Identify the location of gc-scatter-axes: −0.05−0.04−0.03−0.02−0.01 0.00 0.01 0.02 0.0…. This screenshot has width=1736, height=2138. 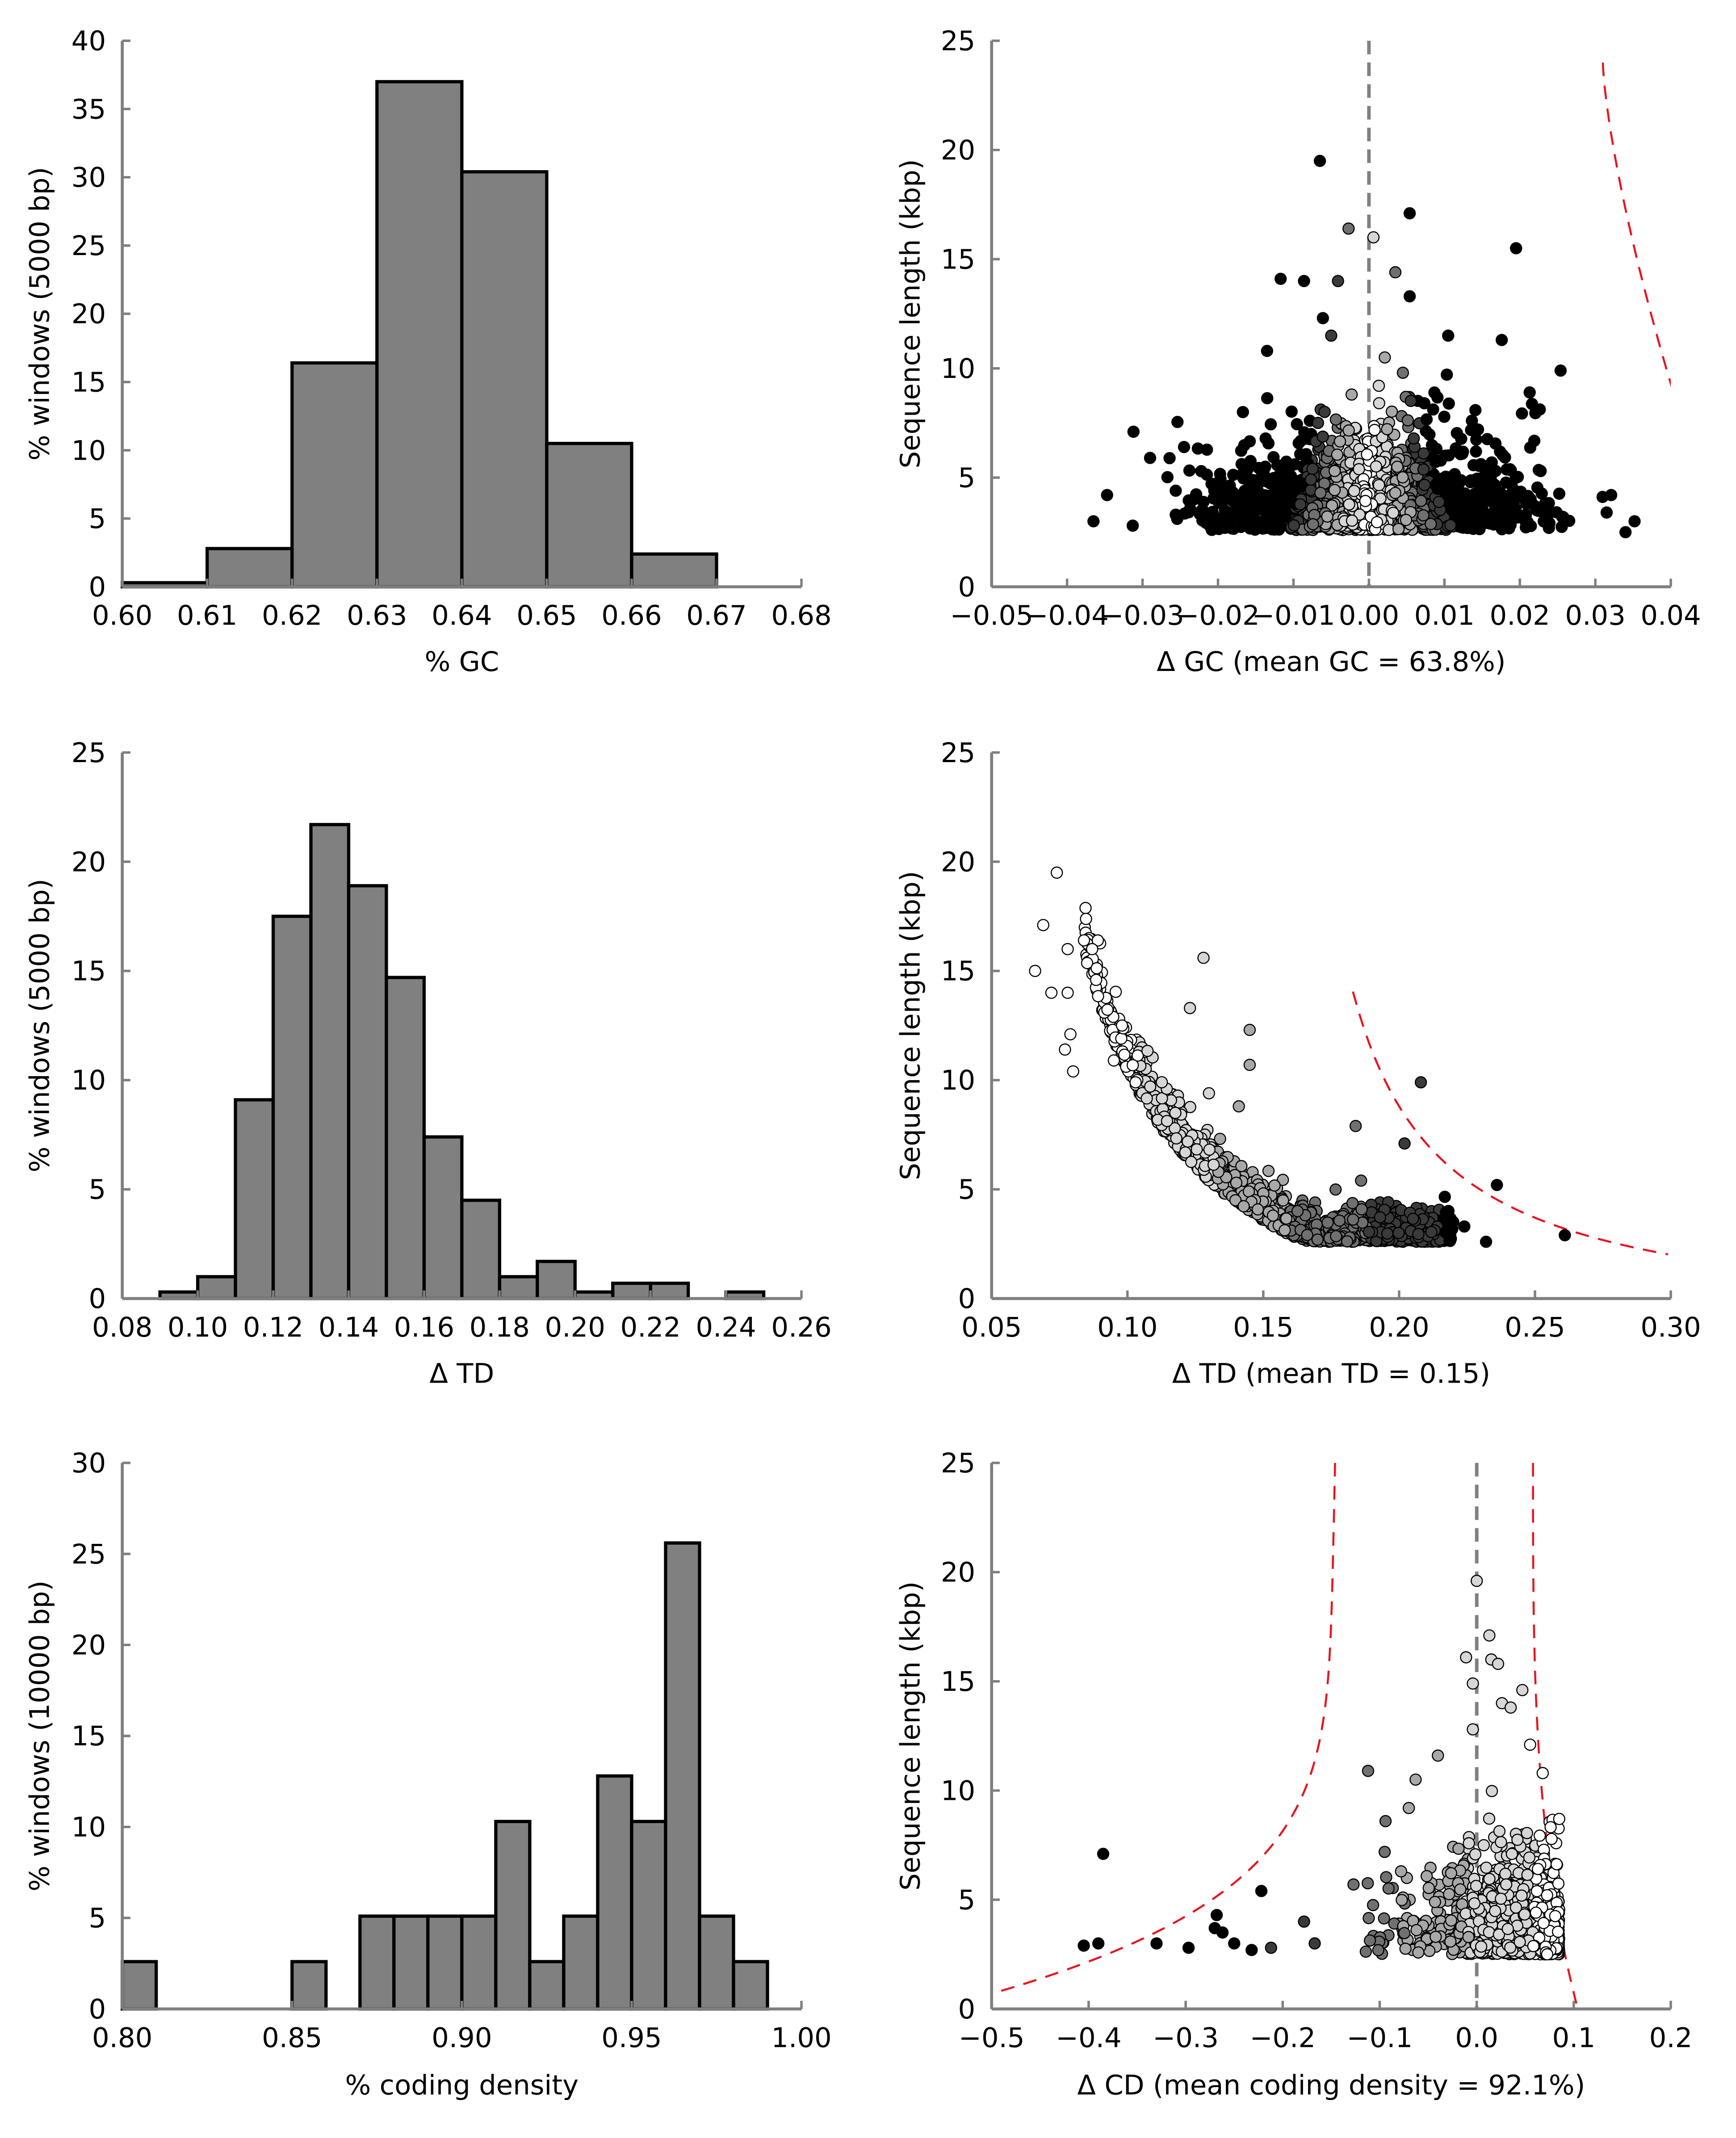
(1321, 329).